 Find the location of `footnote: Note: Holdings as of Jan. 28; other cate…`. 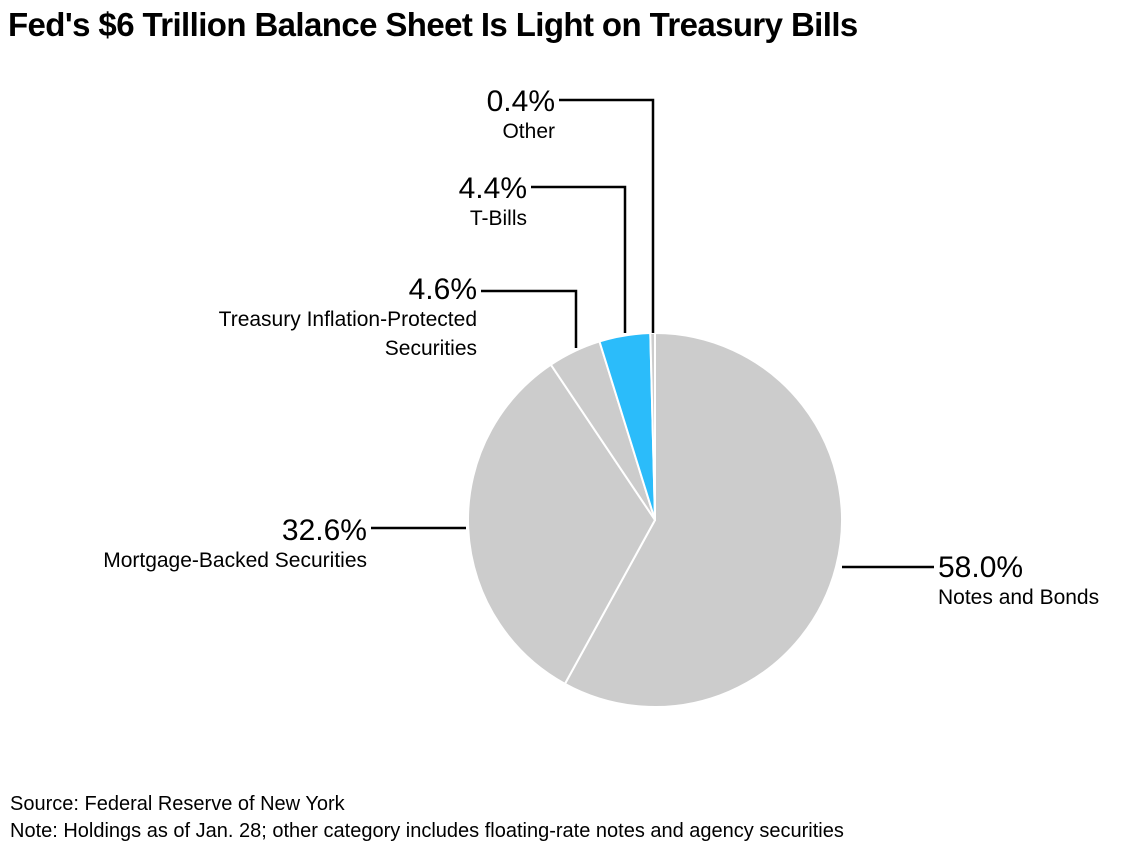

footnote: Note: Holdings as of Jan. 28; other cate… is located at coordinates (427, 831).